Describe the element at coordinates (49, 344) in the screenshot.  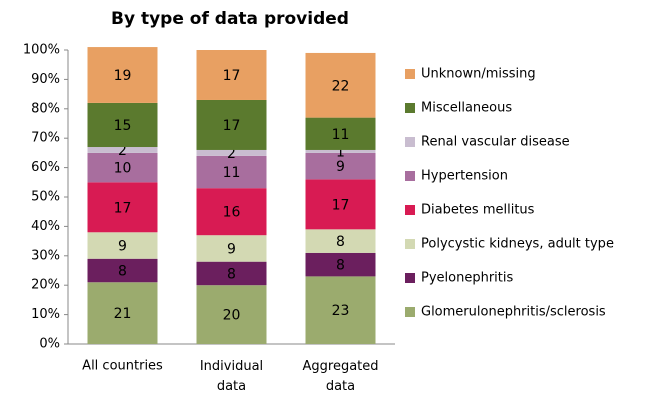
I see `y-tick-label: 0%` at that location.